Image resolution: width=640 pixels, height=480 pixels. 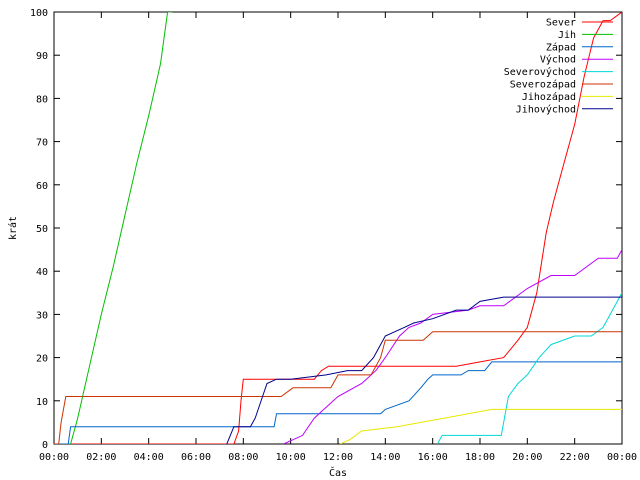 I want to click on x-axis-label: Čas, so click(x=338, y=472).